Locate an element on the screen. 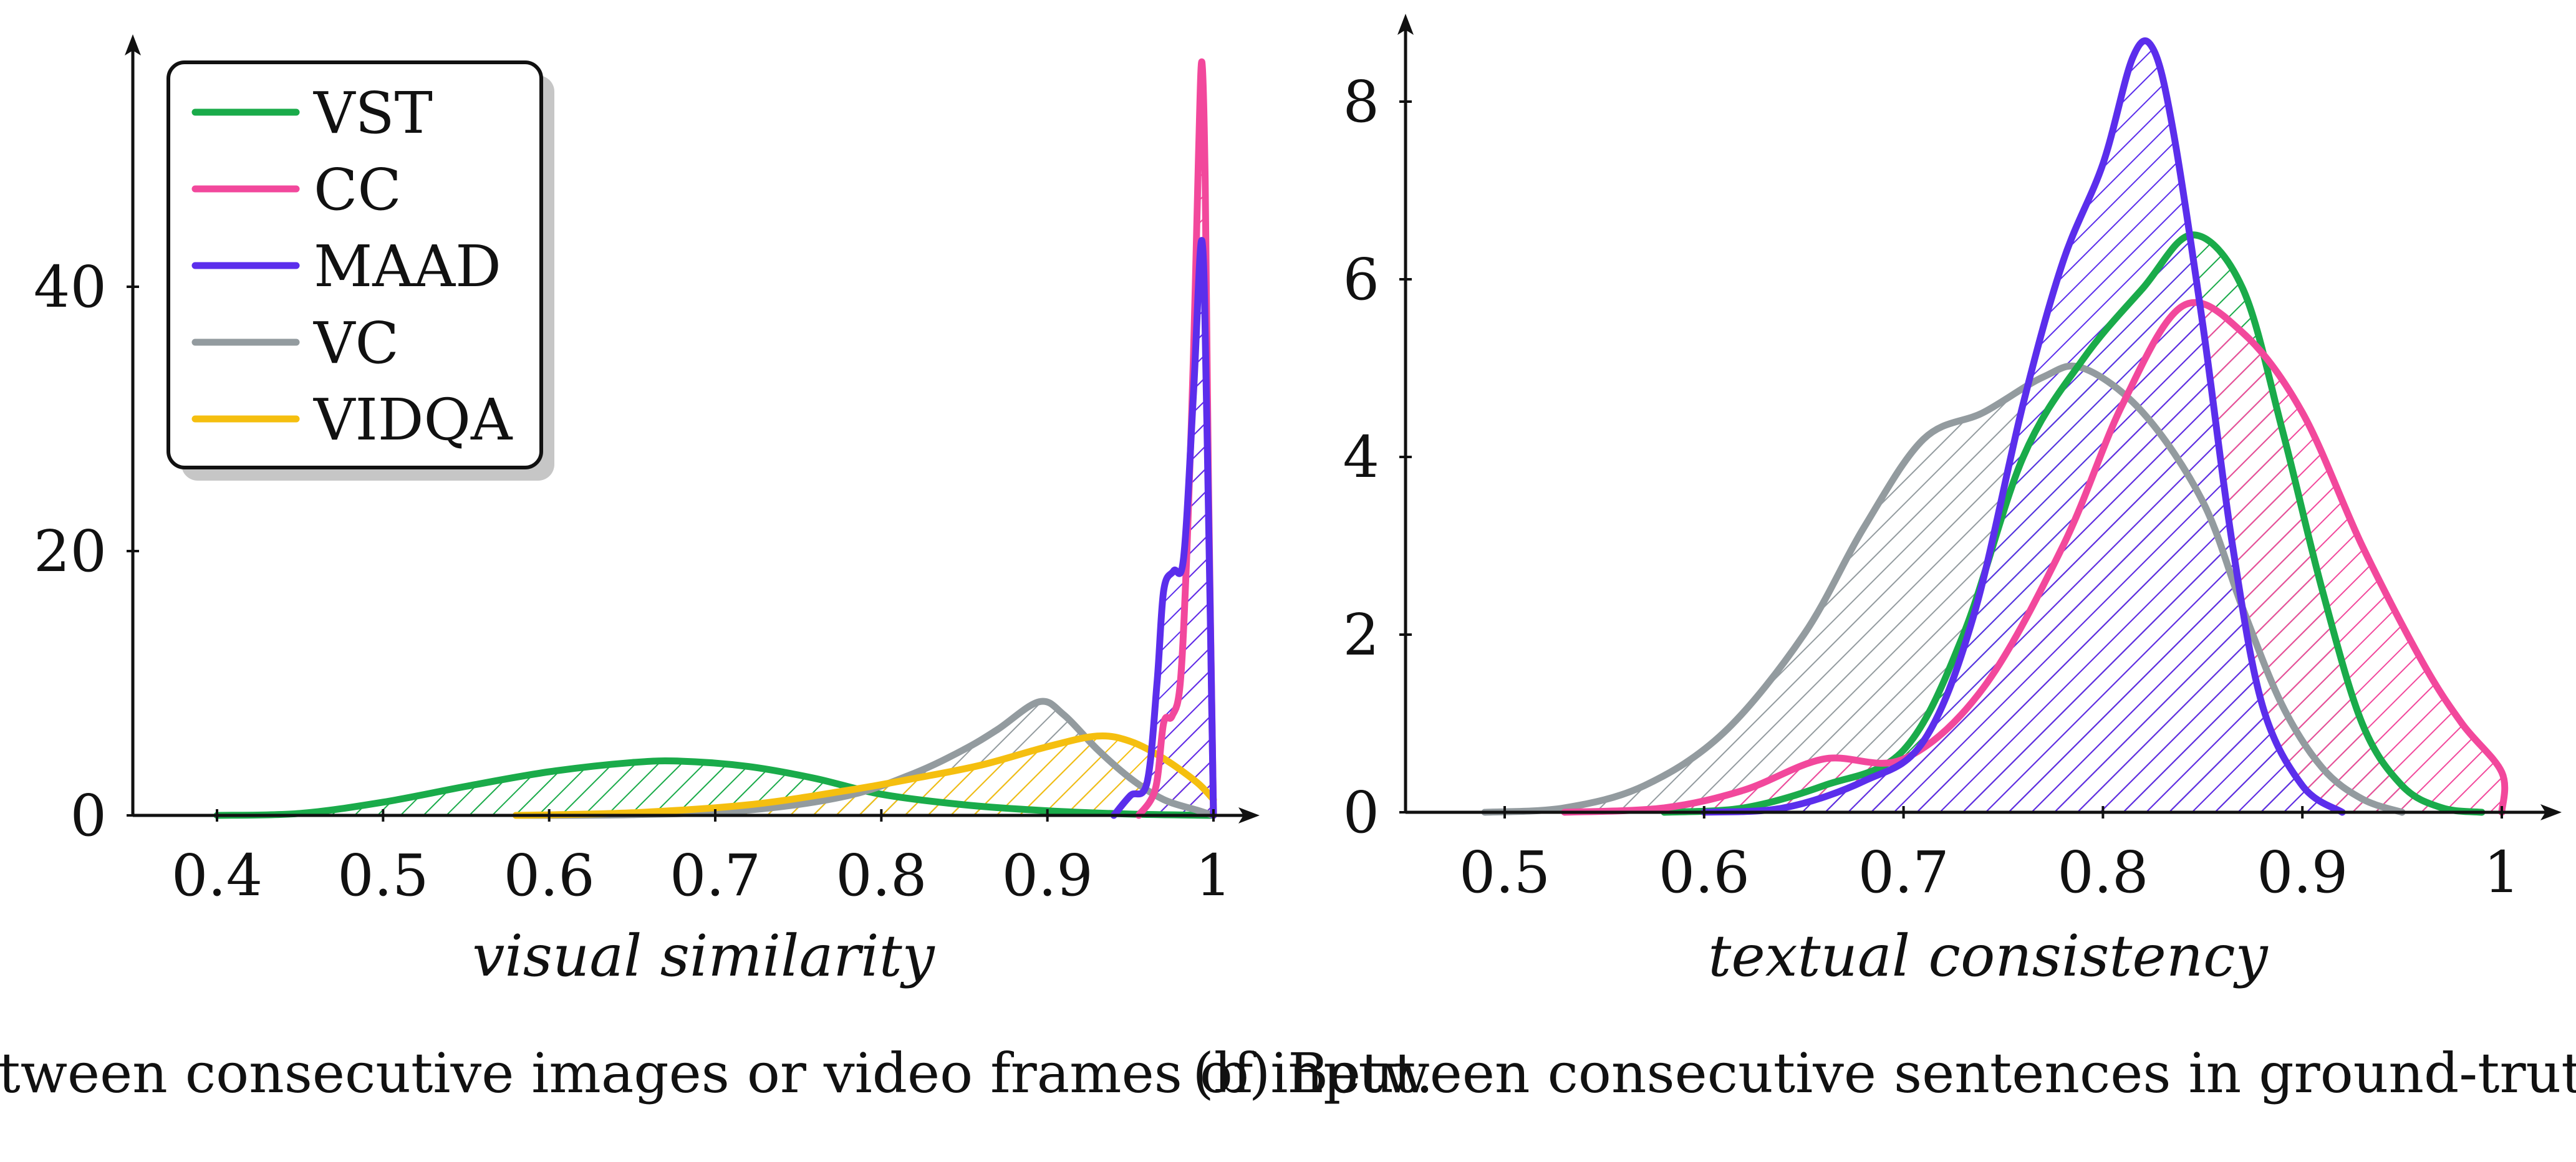  chart-a-y-tick-label: 0 is located at coordinates (88, 815).